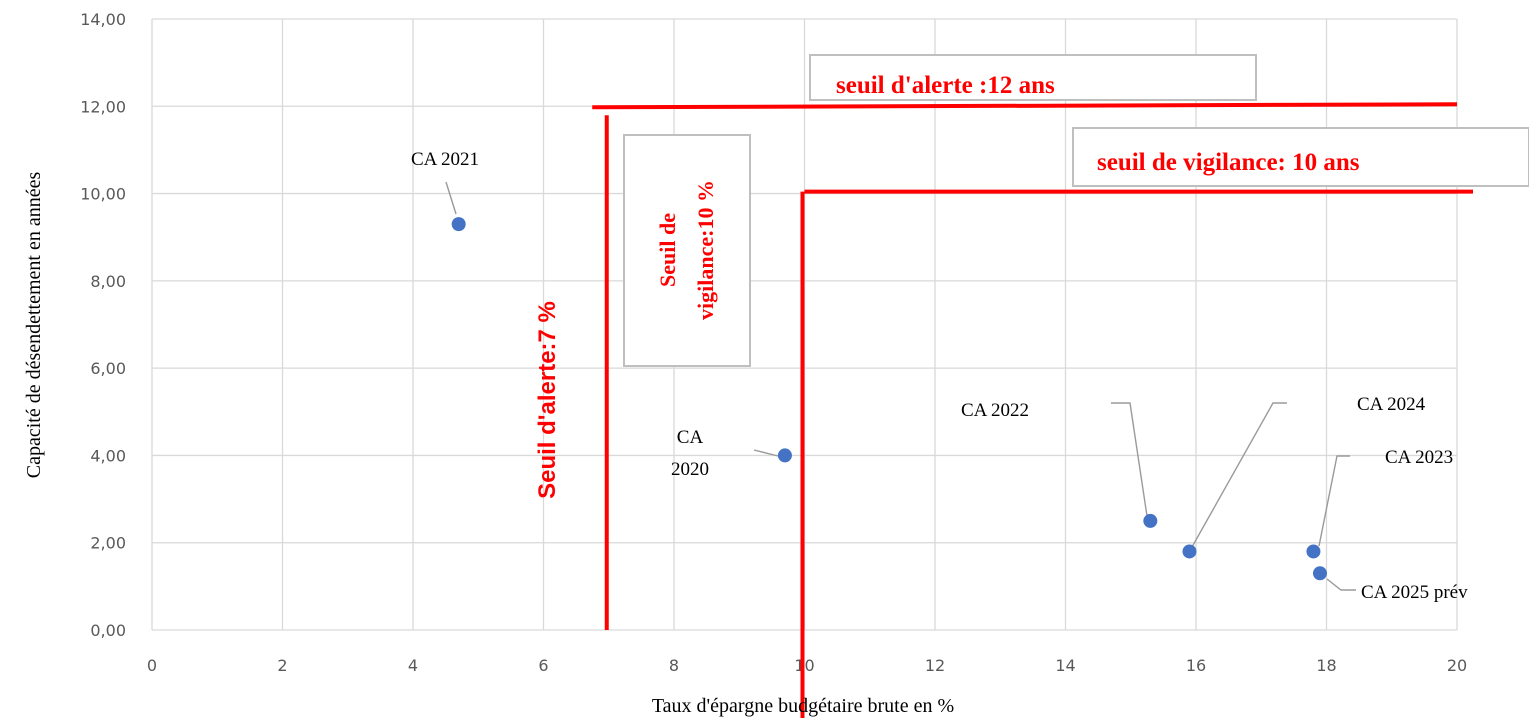 The image size is (1529, 727). What do you see at coordinates (945, 85) in the screenshot?
I see `alert-12-years-label: seuil d'alerte :12 ans` at bounding box center [945, 85].